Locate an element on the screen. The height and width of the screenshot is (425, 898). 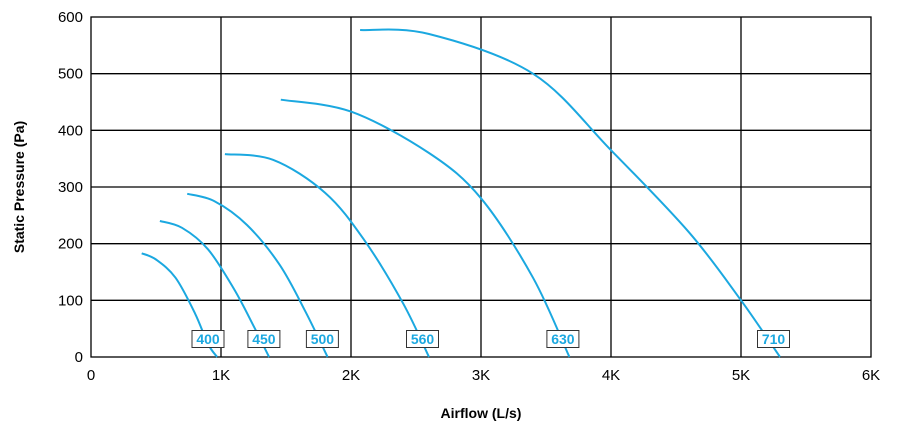
y-tick-label: 400 is located at coordinates (70, 130).